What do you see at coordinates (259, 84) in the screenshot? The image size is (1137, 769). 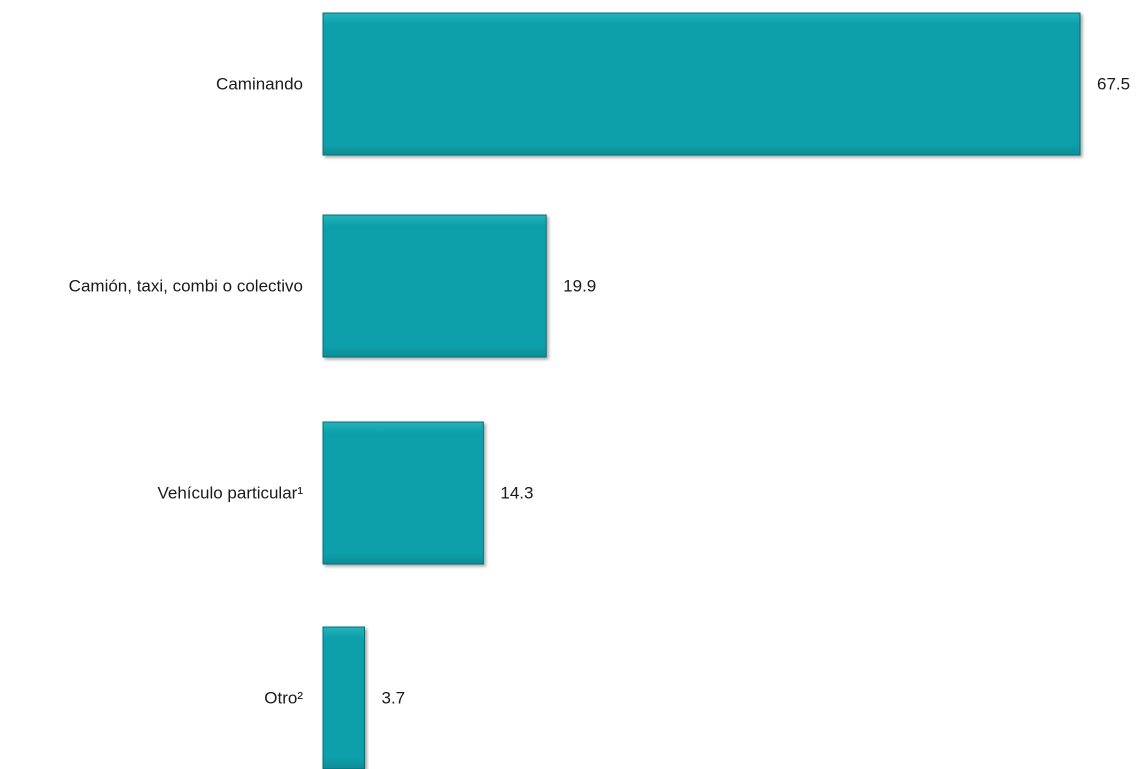 I see `category-label-caminando: Caminando` at bounding box center [259, 84].